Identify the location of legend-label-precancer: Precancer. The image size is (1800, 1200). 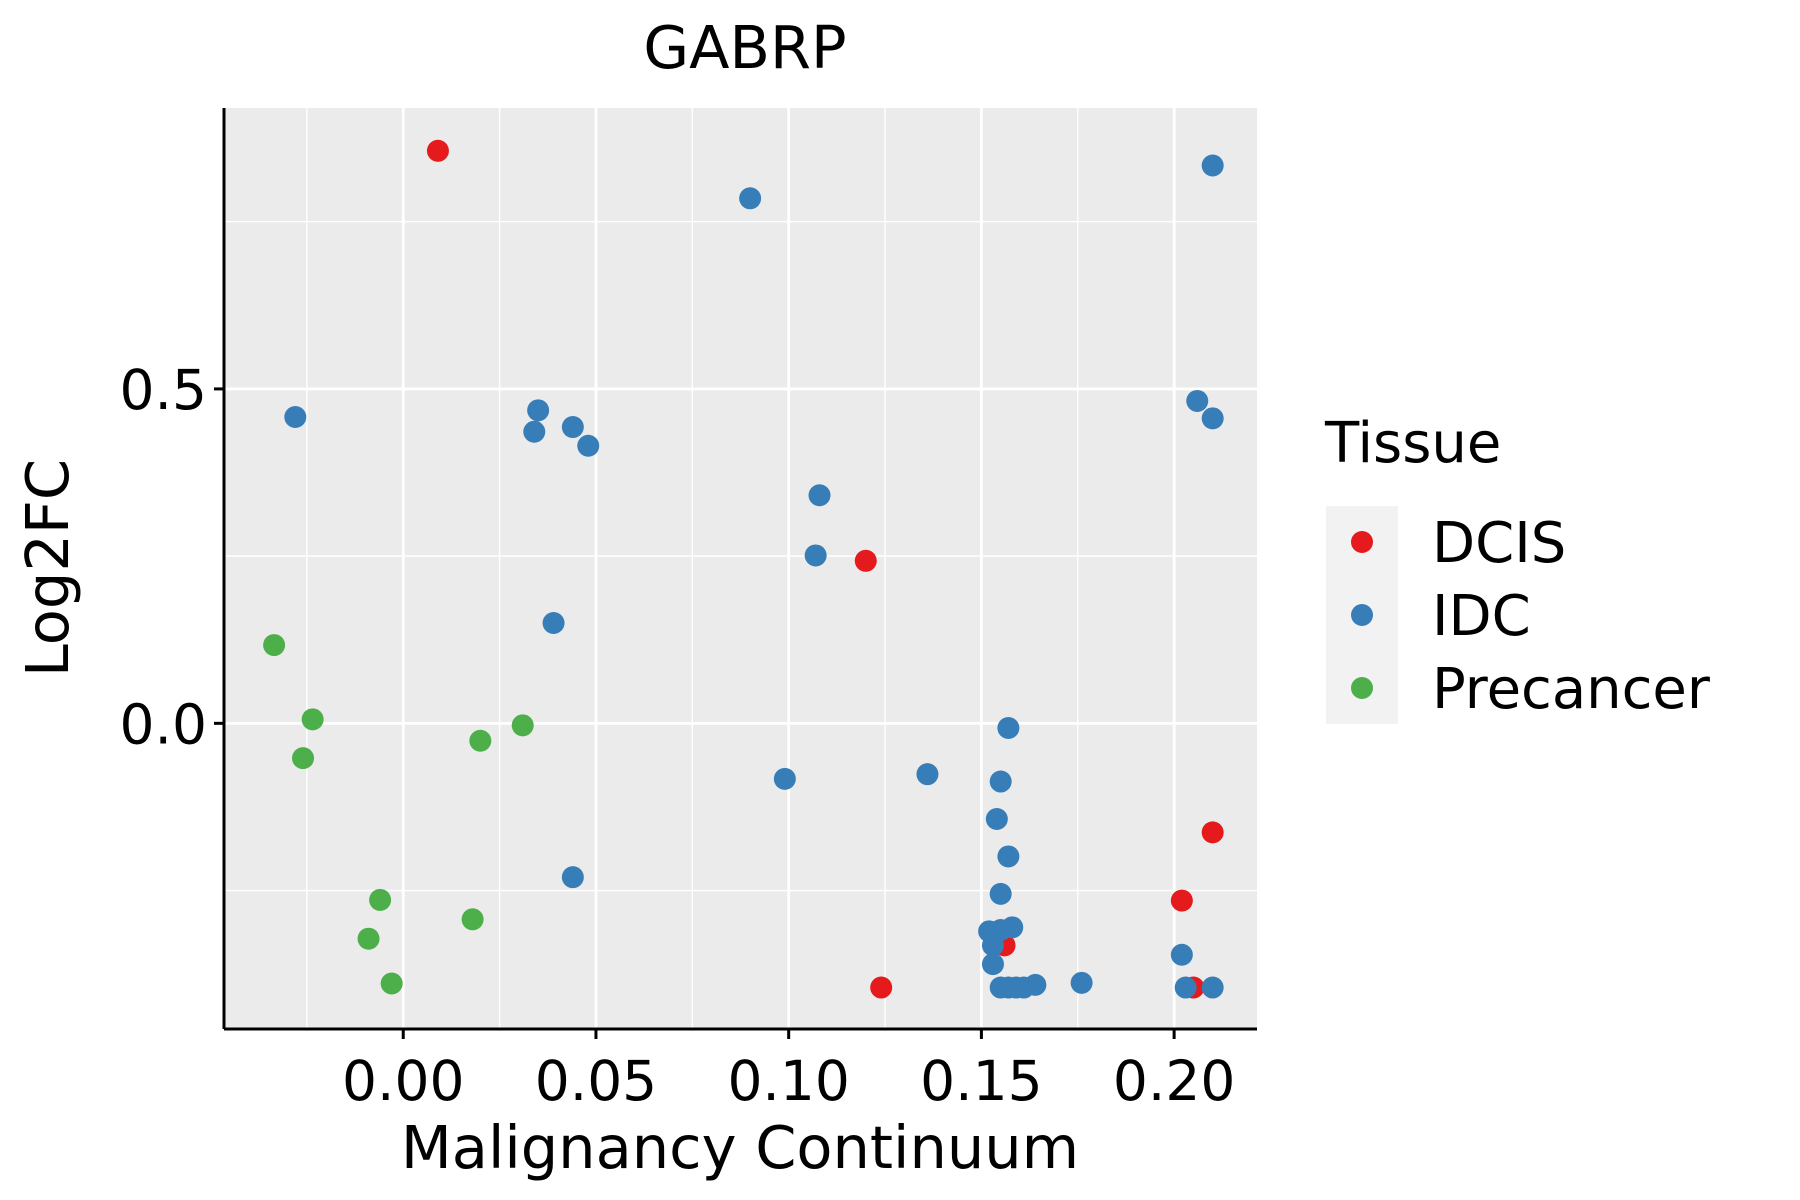
(1571, 689).